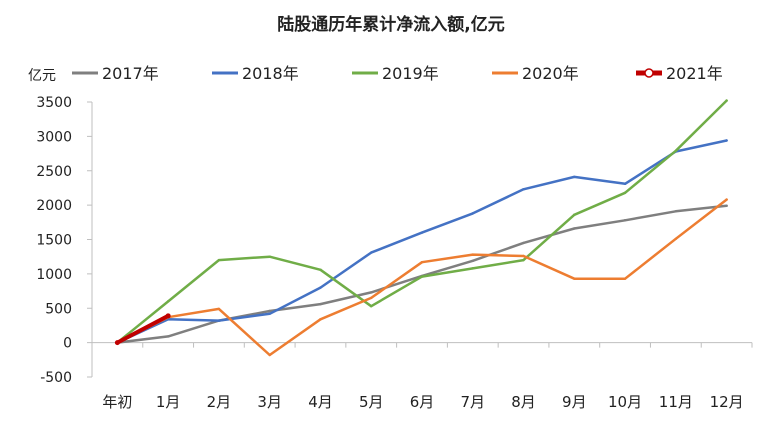  What do you see at coordinates (56, 378) in the screenshot?
I see `y-tick-label: -500` at bounding box center [56, 378].